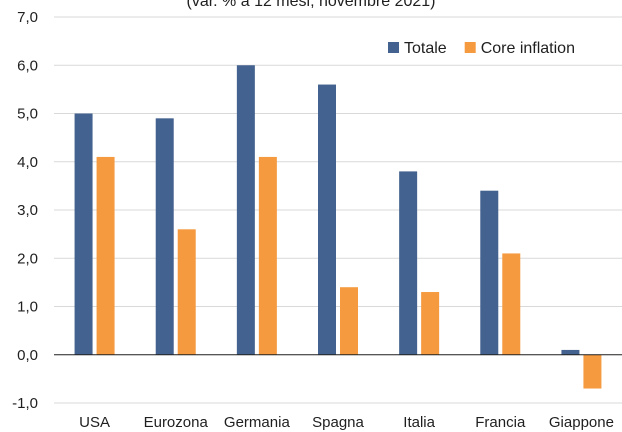 The image size is (622, 432). I want to click on legend-label: Totale, so click(425, 48).